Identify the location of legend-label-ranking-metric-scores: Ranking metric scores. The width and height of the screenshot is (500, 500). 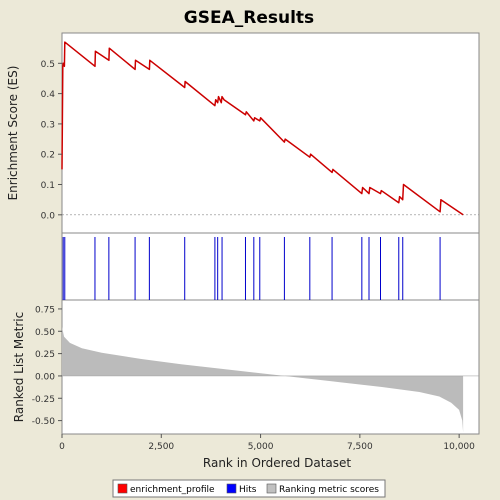
(329, 490).